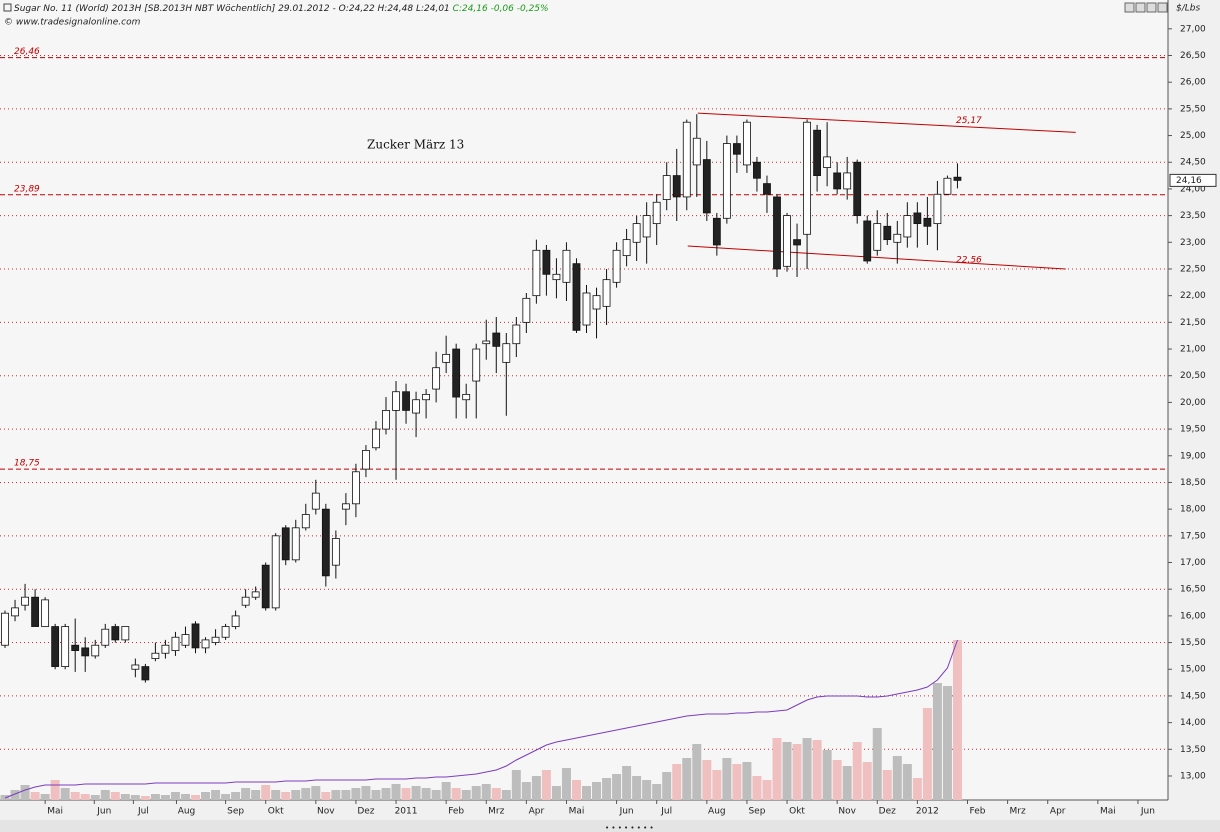 This screenshot has width=1220, height=832. What do you see at coordinates (72, 23) in the screenshot?
I see `source: © www.tradesignalonline.com` at bounding box center [72, 23].